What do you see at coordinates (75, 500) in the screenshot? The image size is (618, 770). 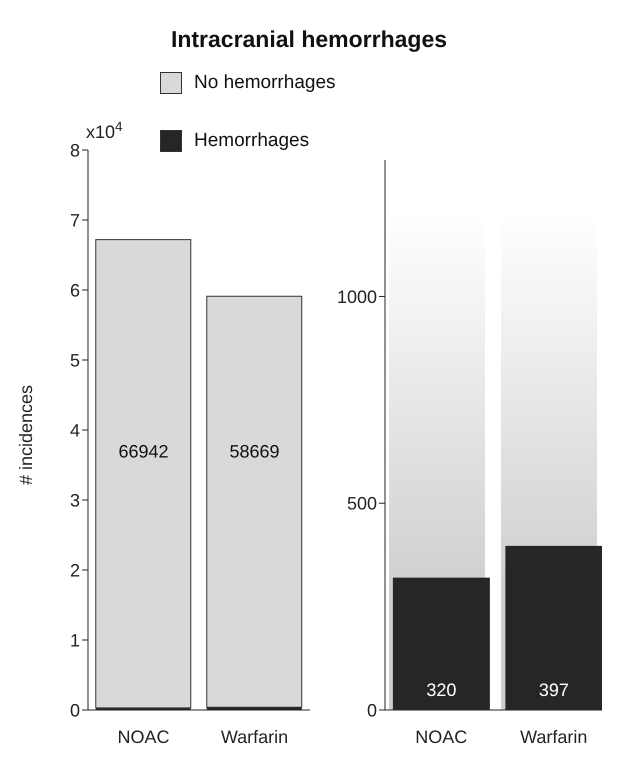 I see `y-tick-label: 3` at bounding box center [75, 500].